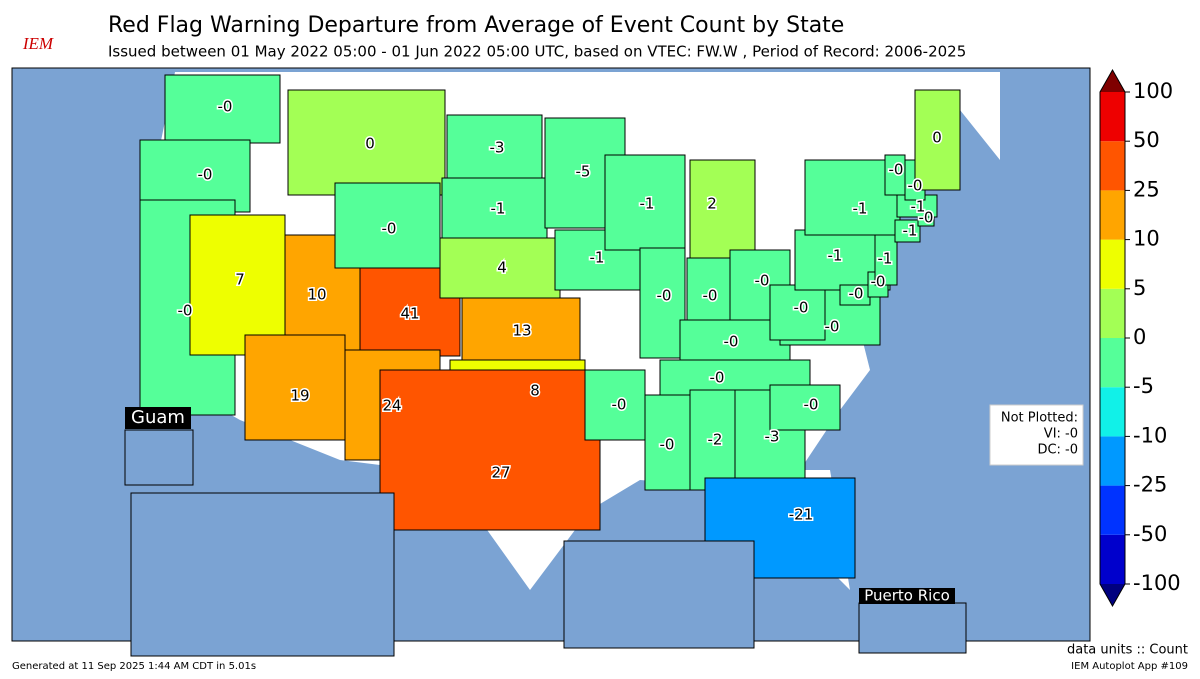 The height and width of the screenshot is (679, 1200). I want to click on alaska-inset, so click(262, 574).